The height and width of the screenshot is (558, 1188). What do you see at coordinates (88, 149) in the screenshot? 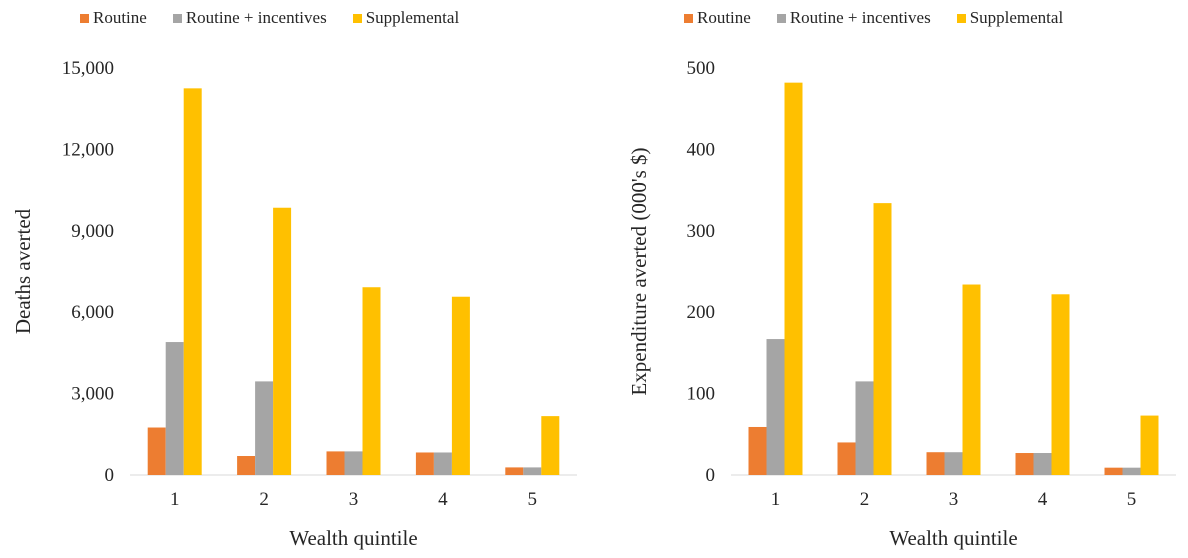
I see `y-tick-label: 12,000` at bounding box center [88, 149].